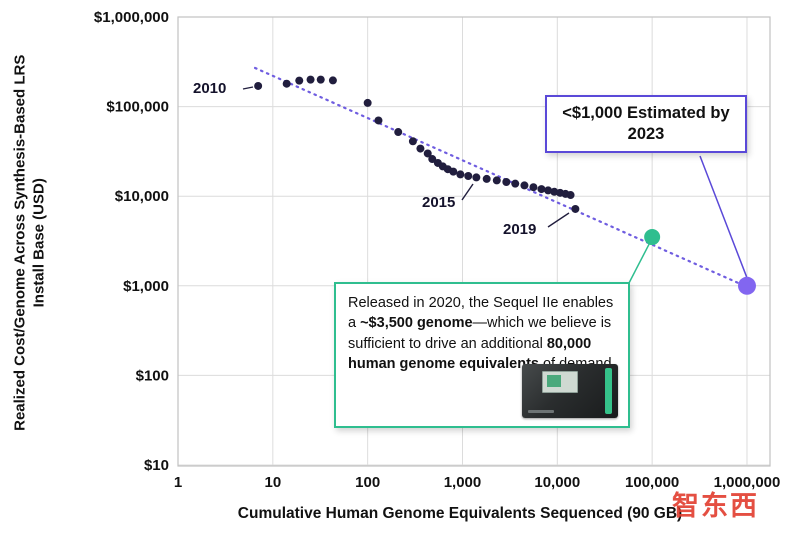 The image size is (800, 547). I want to click on estimate-callout-box: <$1,000 Estimated by 2023, so click(646, 124).